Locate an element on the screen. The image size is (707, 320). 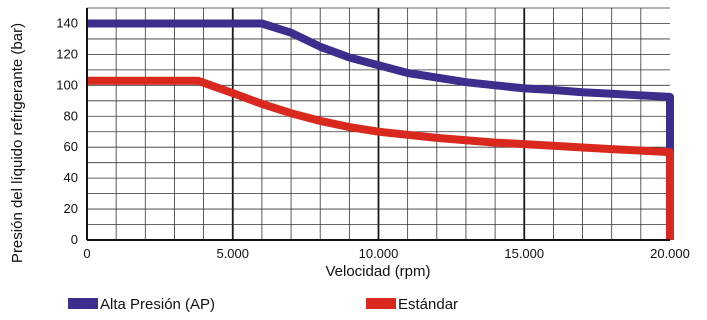
y-axis-label: Presión del líquido refrigerante (bar) is located at coordinates (17, 143).